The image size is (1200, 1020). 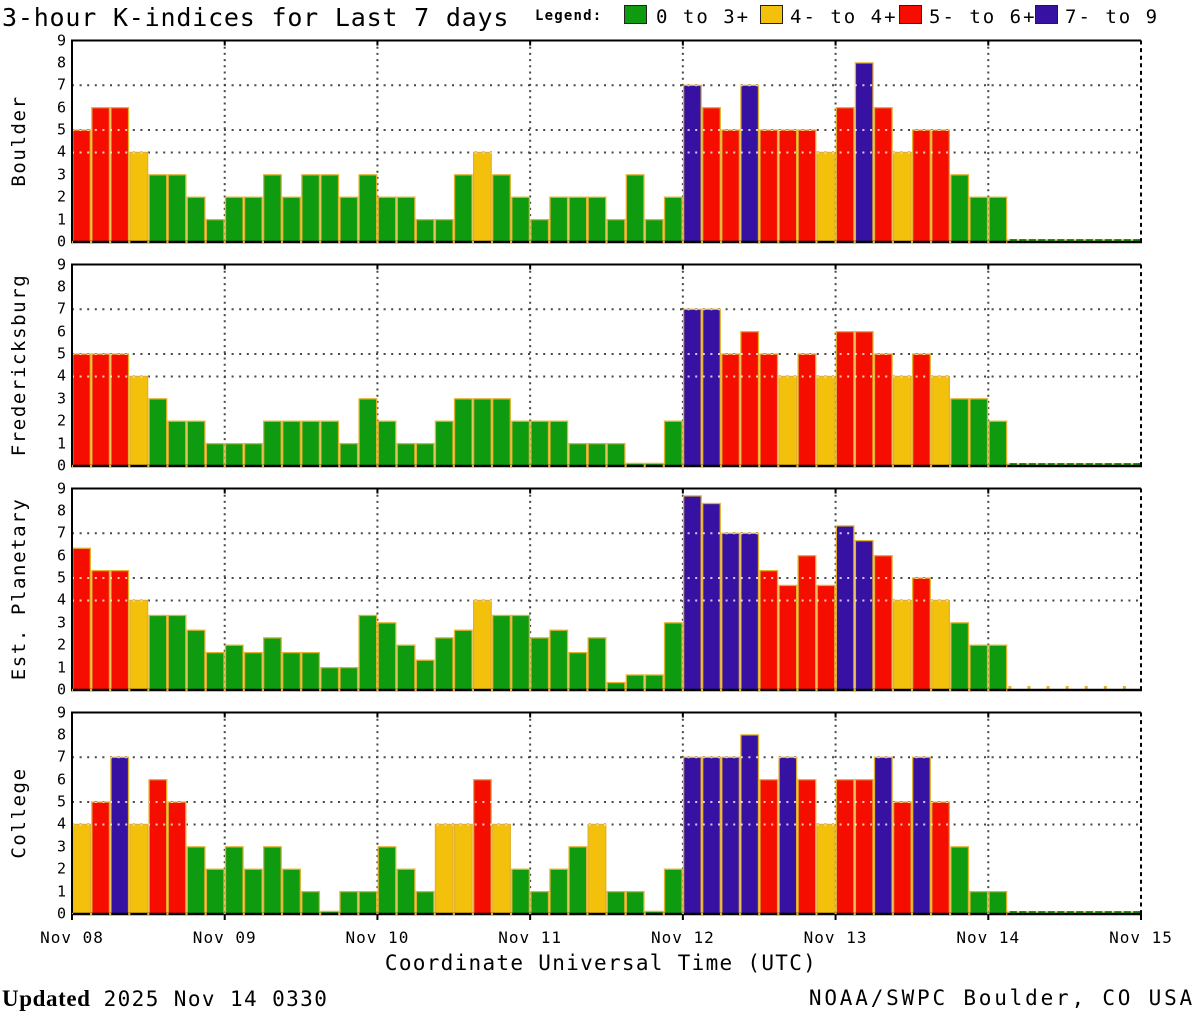 What do you see at coordinates (61, 712) in the screenshot?
I see `y-tick-label: 9` at bounding box center [61, 712].